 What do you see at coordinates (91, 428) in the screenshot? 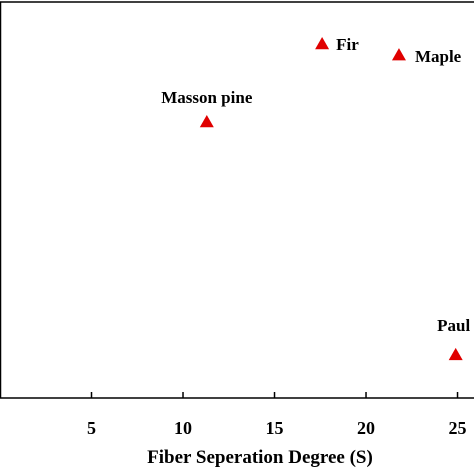
I see `x-tick-label: 5` at bounding box center [91, 428].